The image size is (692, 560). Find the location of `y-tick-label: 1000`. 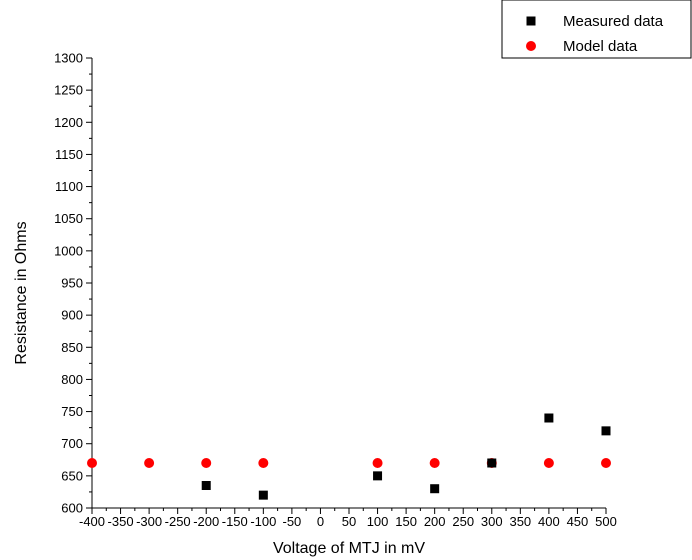

y-tick-label: 1000 is located at coordinates (68, 250).